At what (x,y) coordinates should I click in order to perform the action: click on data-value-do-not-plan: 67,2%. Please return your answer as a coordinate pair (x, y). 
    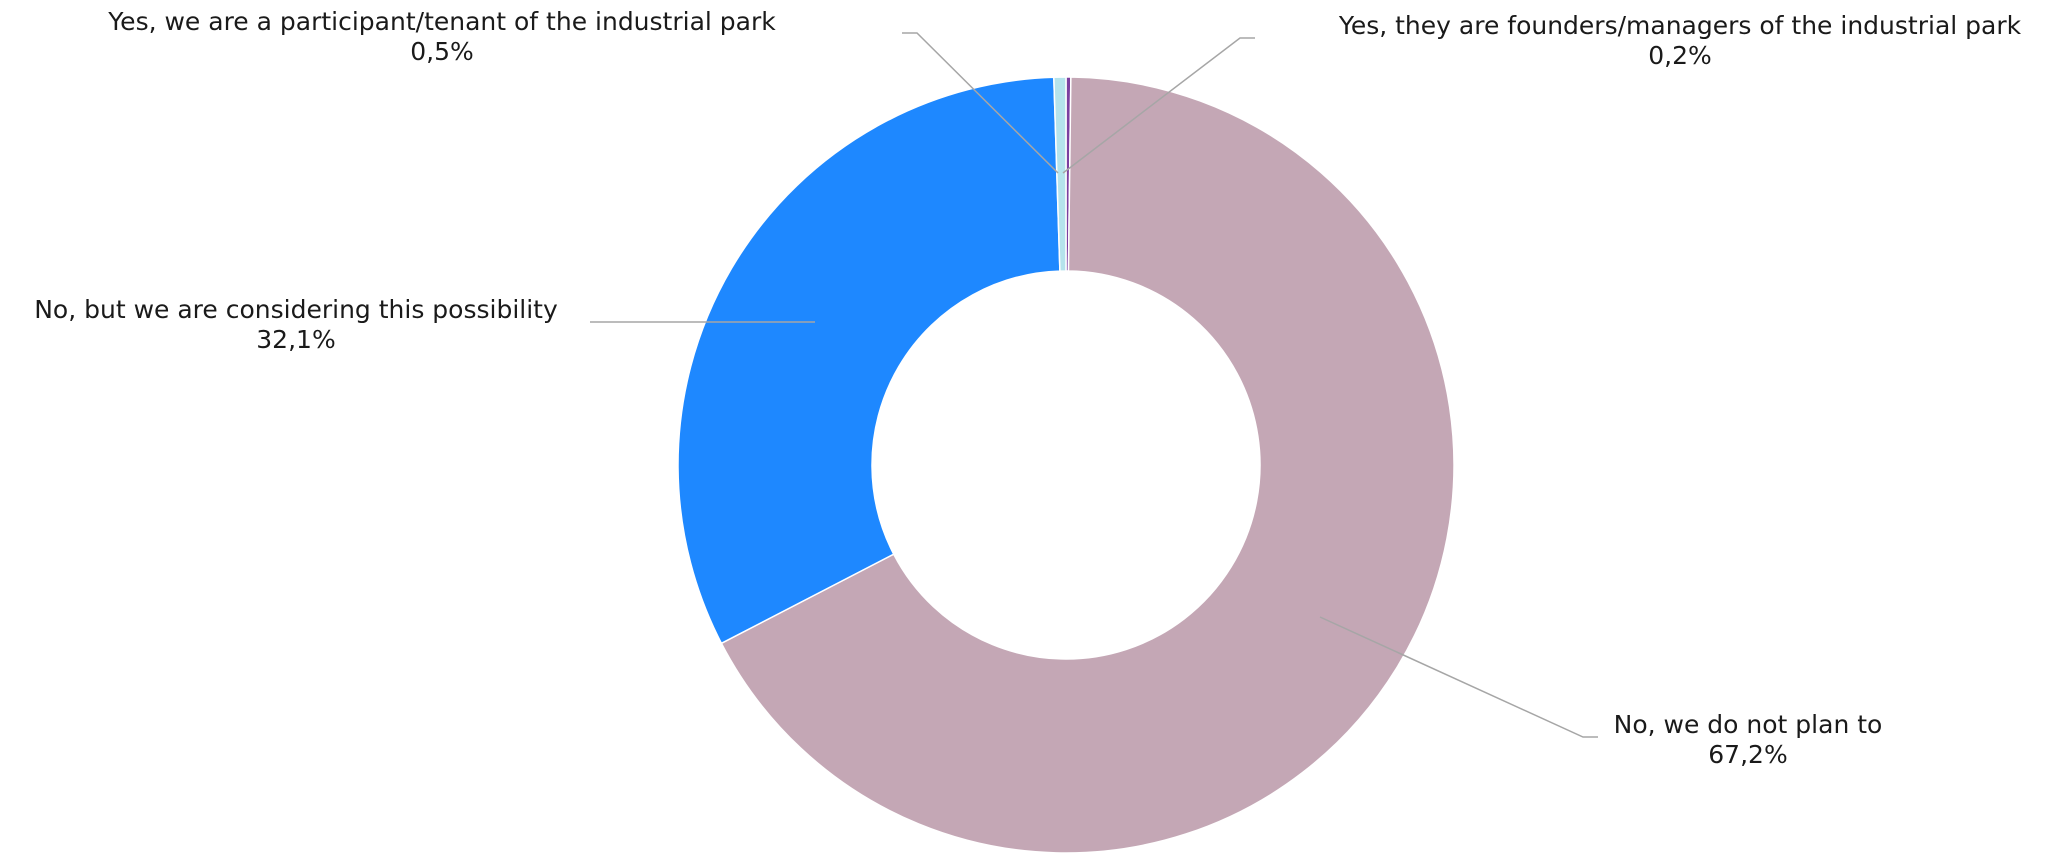
    Looking at the image, I should click on (1747, 754).